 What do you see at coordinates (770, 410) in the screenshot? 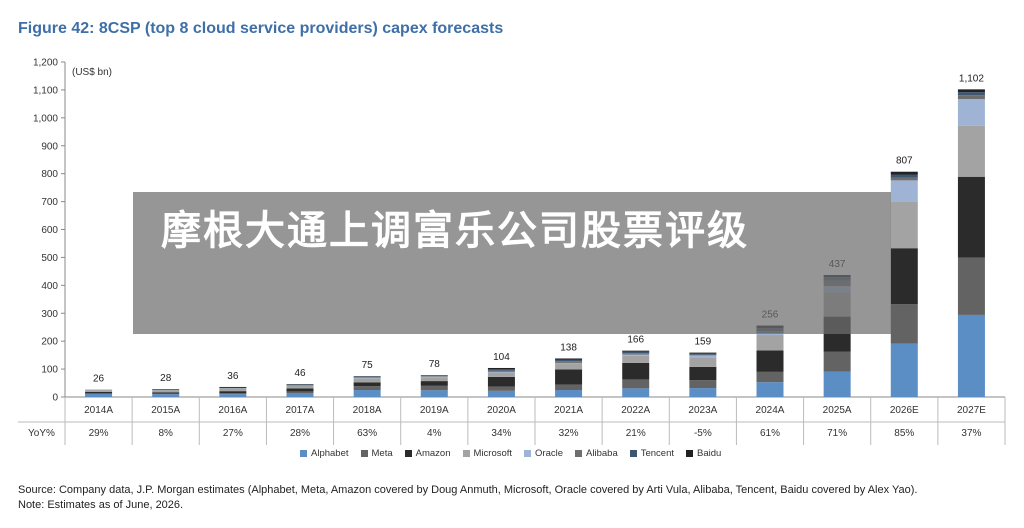
I see `x-category-label: 2024A` at bounding box center [770, 410].